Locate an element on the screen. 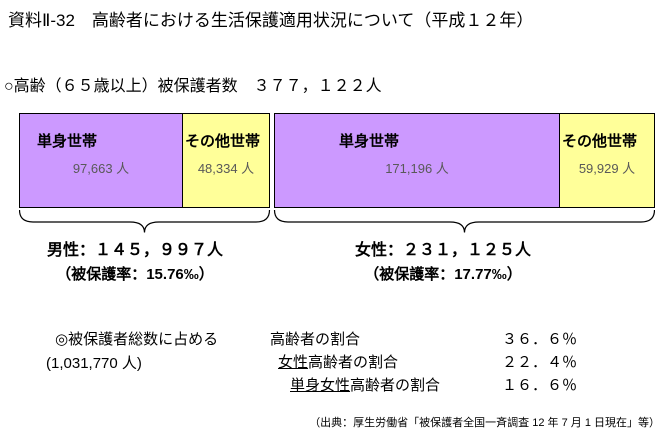 The height and width of the screenshot is (439, 663). segment-value: 97,663 人 is located at coordinates (101, 168).